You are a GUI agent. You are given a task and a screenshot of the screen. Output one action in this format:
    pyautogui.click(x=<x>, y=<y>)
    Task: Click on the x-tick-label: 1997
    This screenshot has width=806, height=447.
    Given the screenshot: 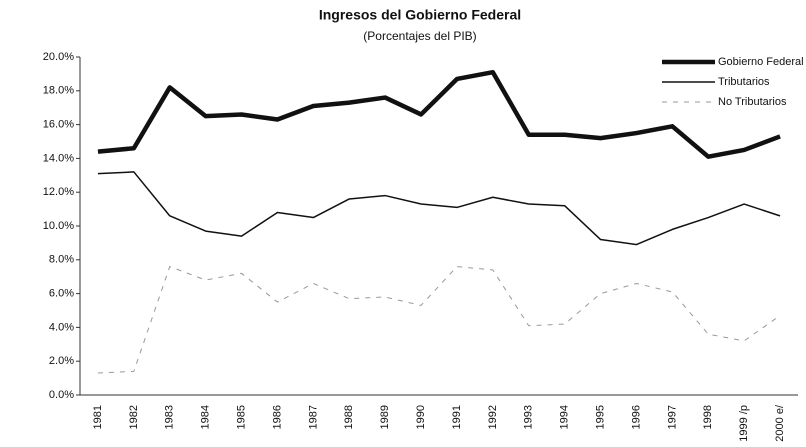 What is the action you would take?
    pyautogui.click(x=672, y=417)
    